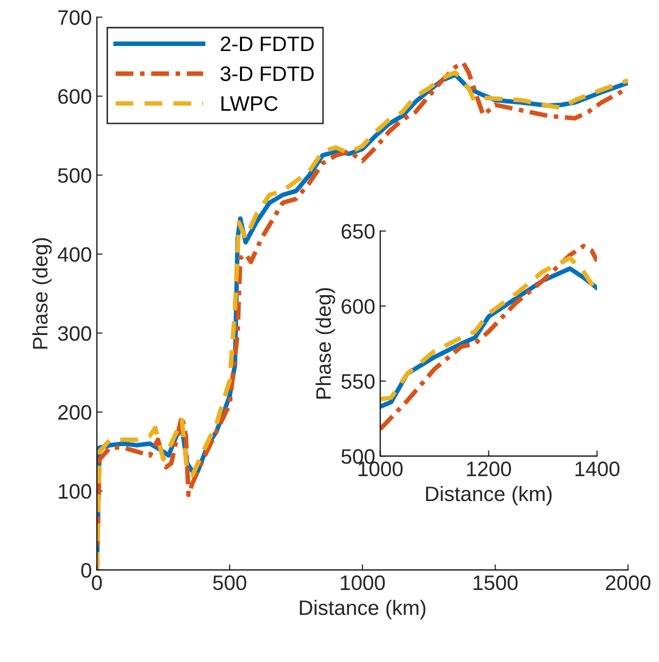 The width and height of the screenshot is (659, 662). I want to click on y-tick-label: 550, so click(358, 381).